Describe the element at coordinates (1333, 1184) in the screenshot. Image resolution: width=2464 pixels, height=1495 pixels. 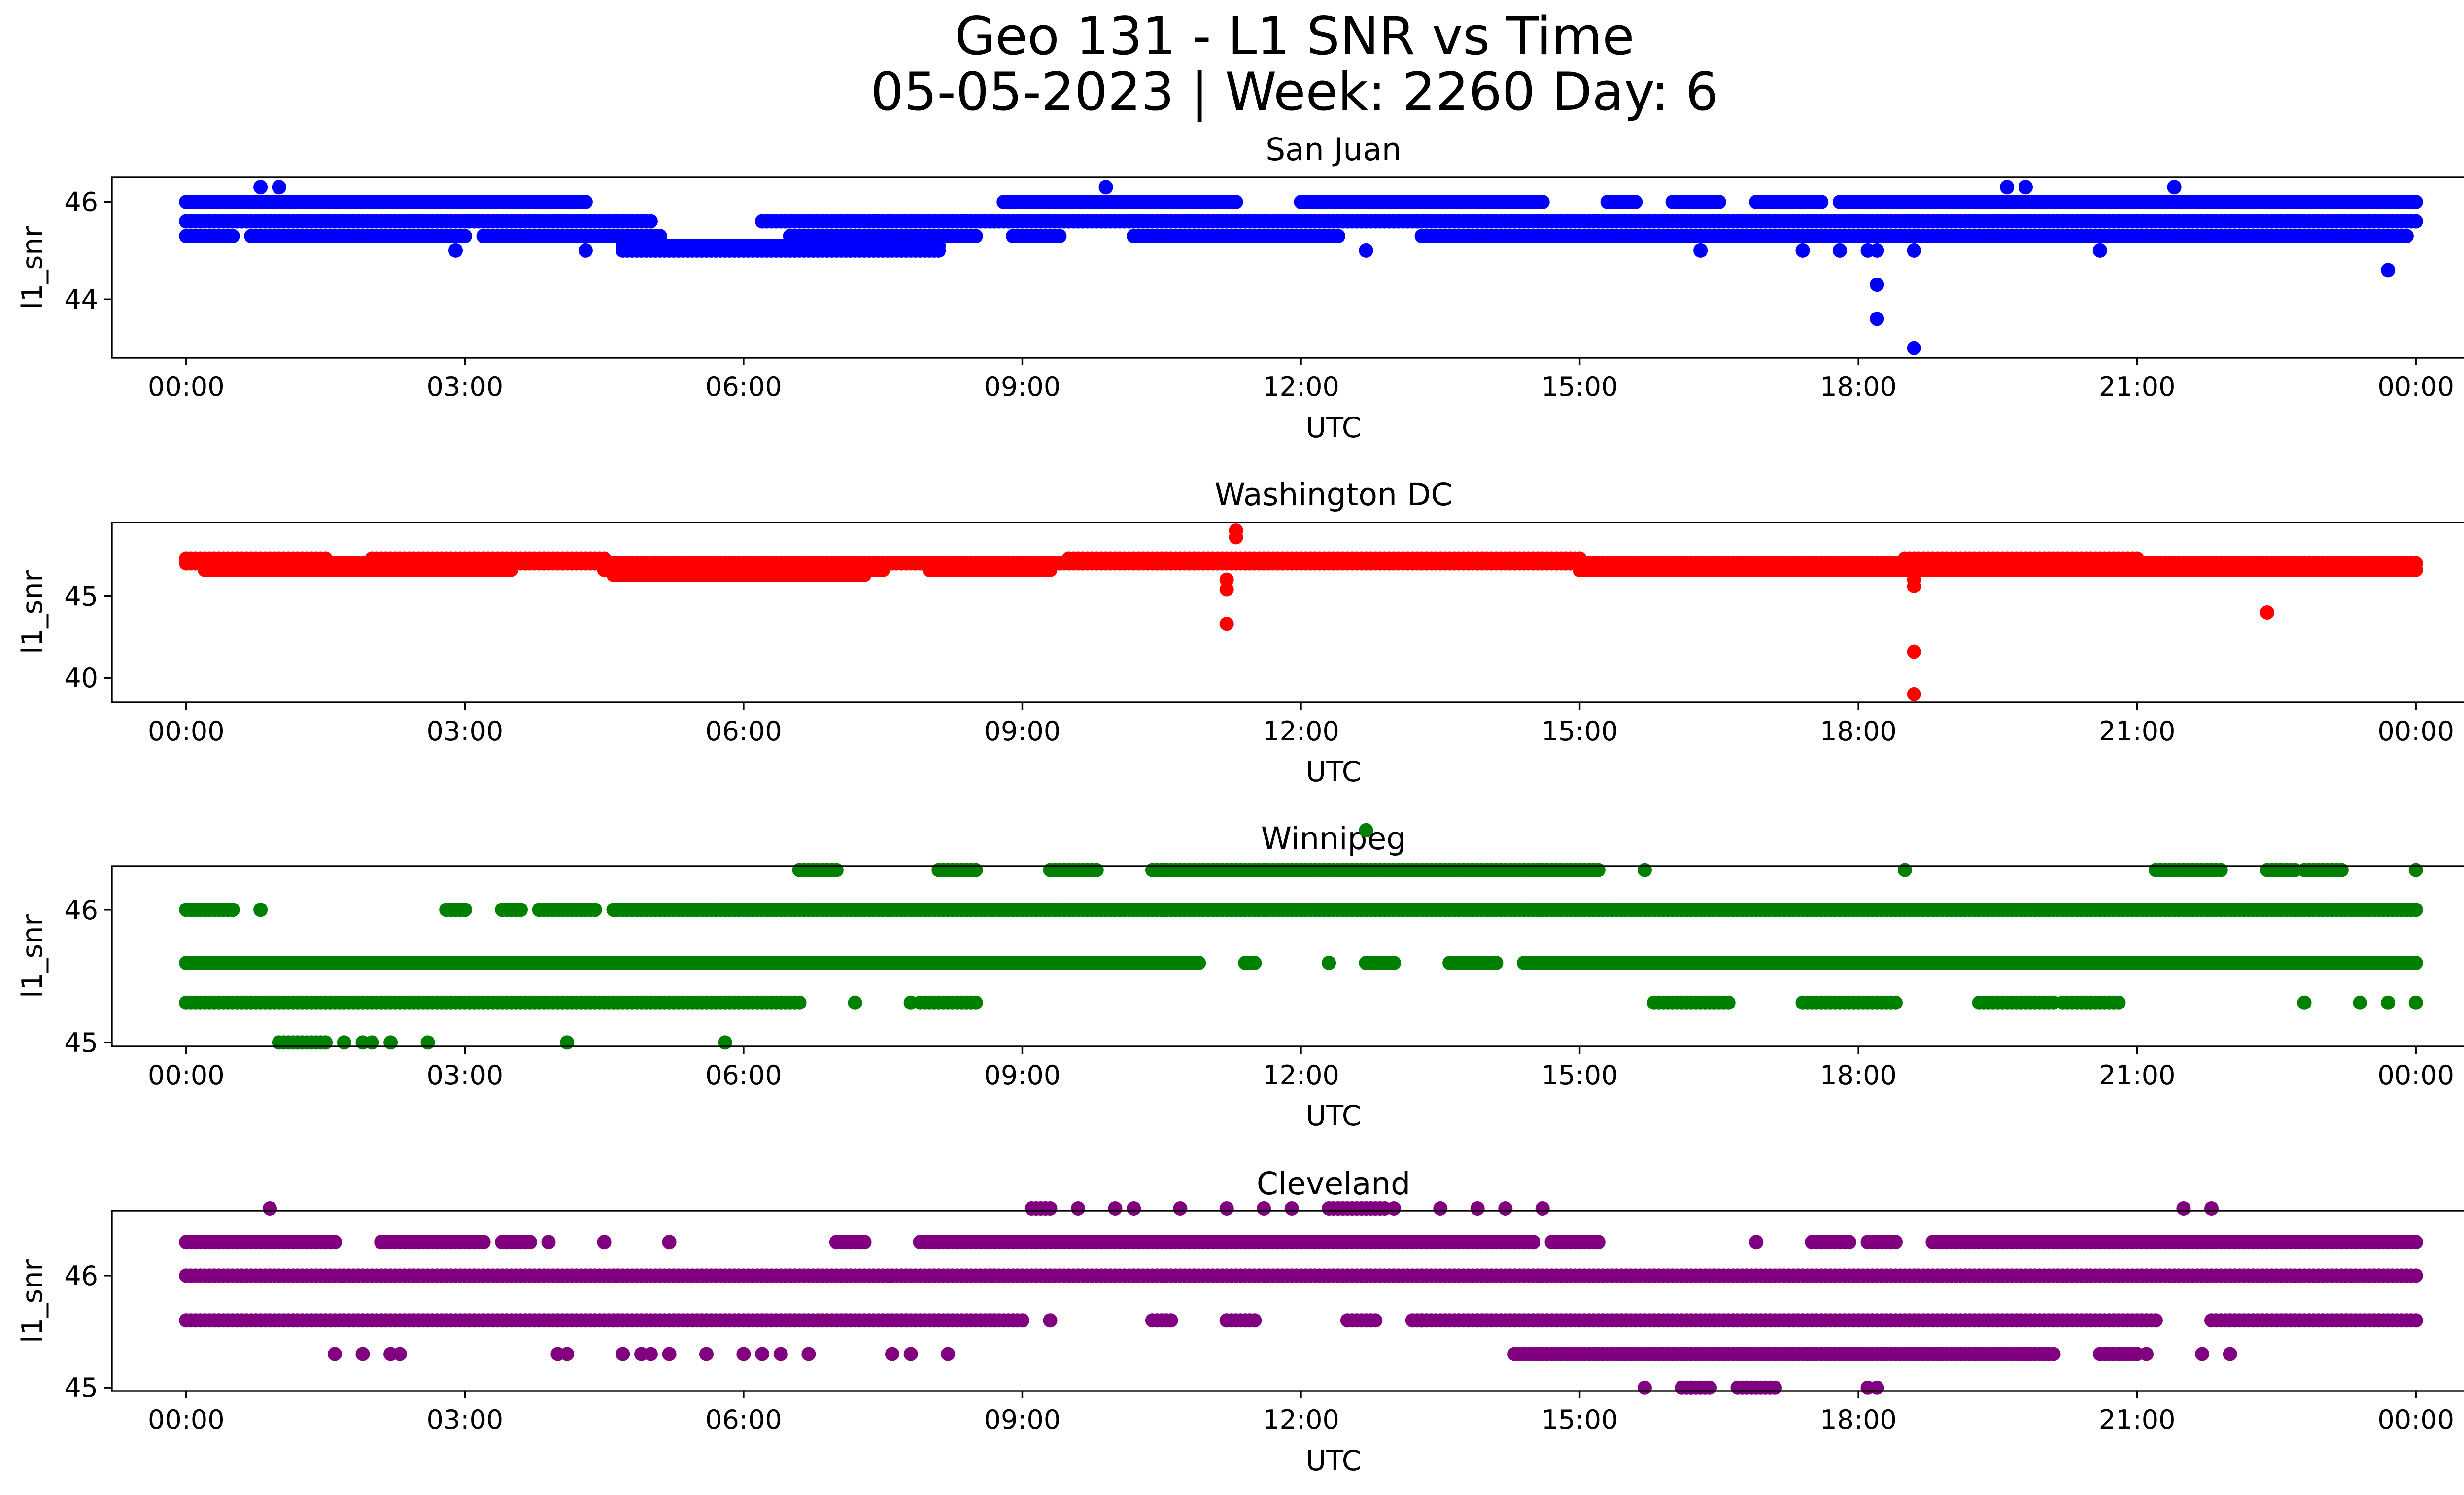
I see `panel-title: Cleveland` at that location.